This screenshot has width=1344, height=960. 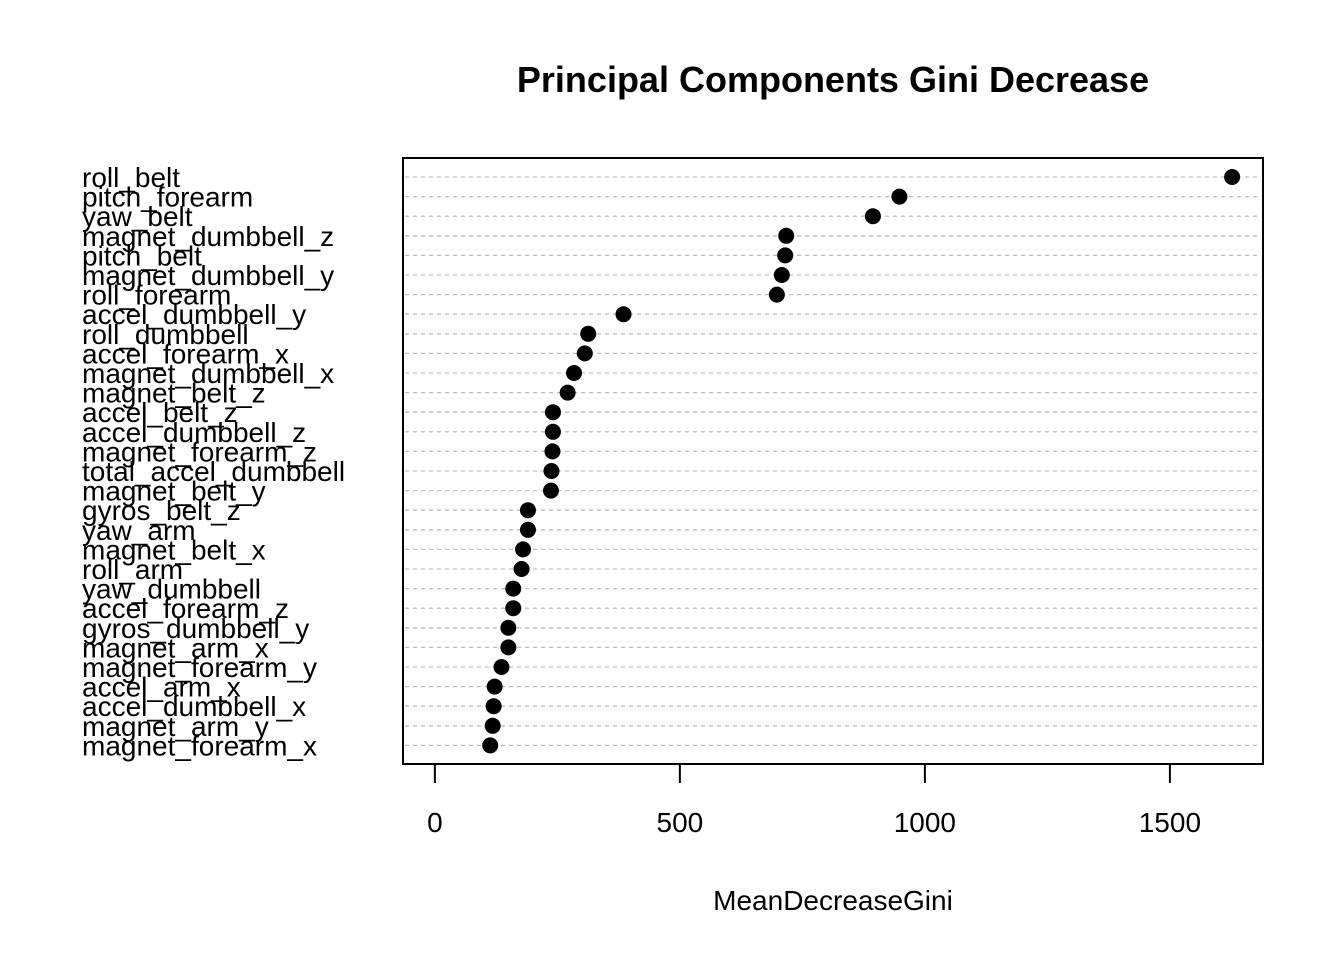 I want to click on category-label: gyros_belt_z, so click(x=161, y=510).